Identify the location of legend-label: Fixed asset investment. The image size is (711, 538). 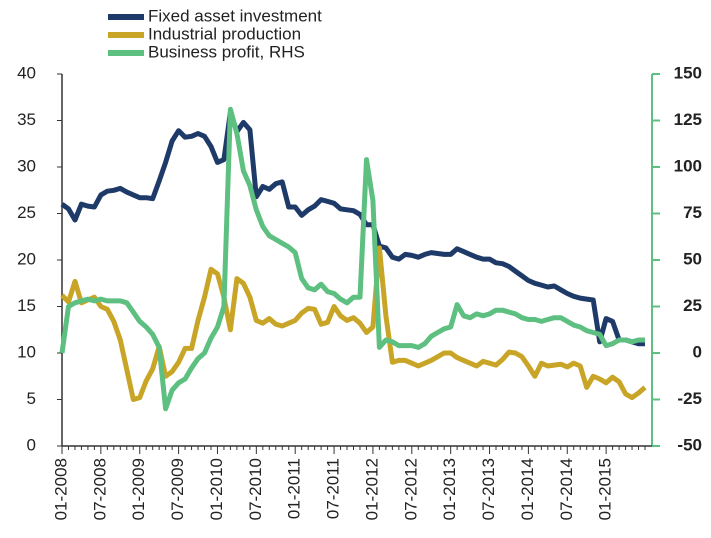
(235, 15).